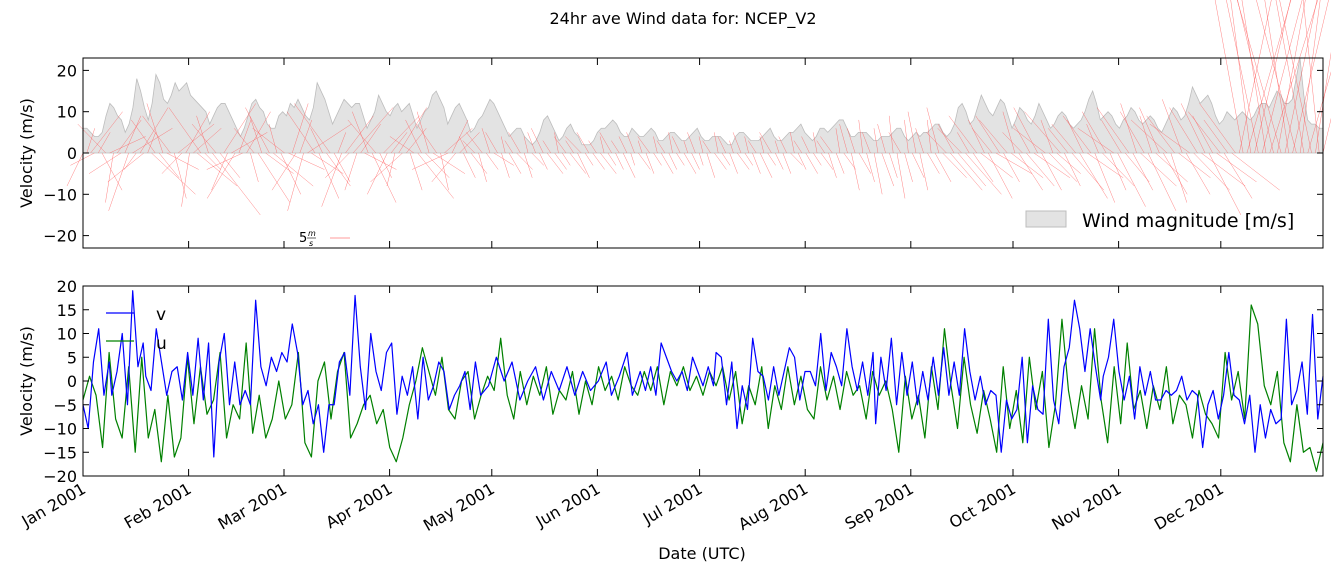 The image size is (1331, 574). Describe the element at coordinates (67, 310) in the screenshot. I see `bottom-y-tick-label: 15` at that location.